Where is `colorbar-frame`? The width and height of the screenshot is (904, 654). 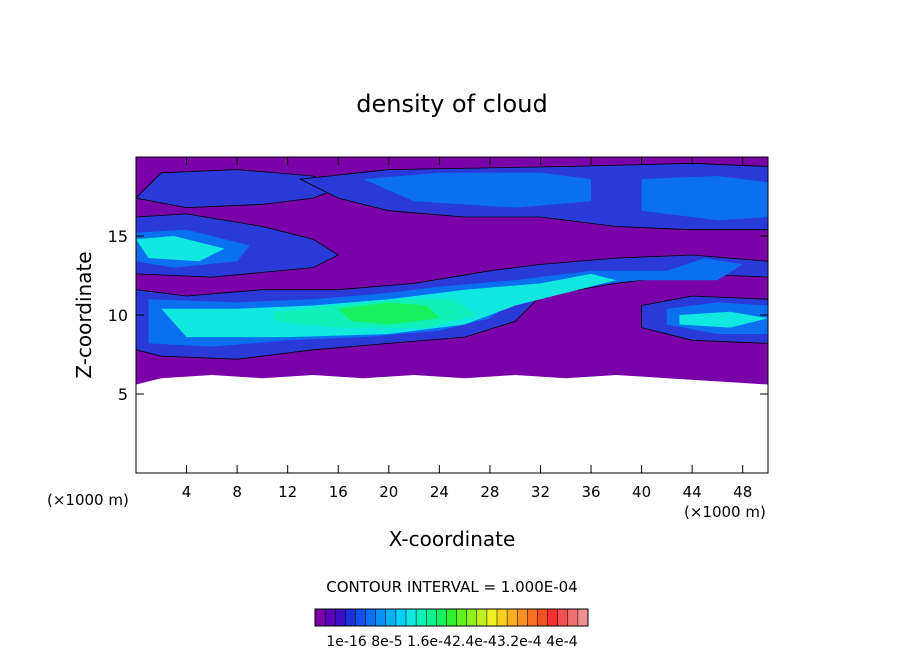 colorbar-frame is located at coordinates (451, 617).